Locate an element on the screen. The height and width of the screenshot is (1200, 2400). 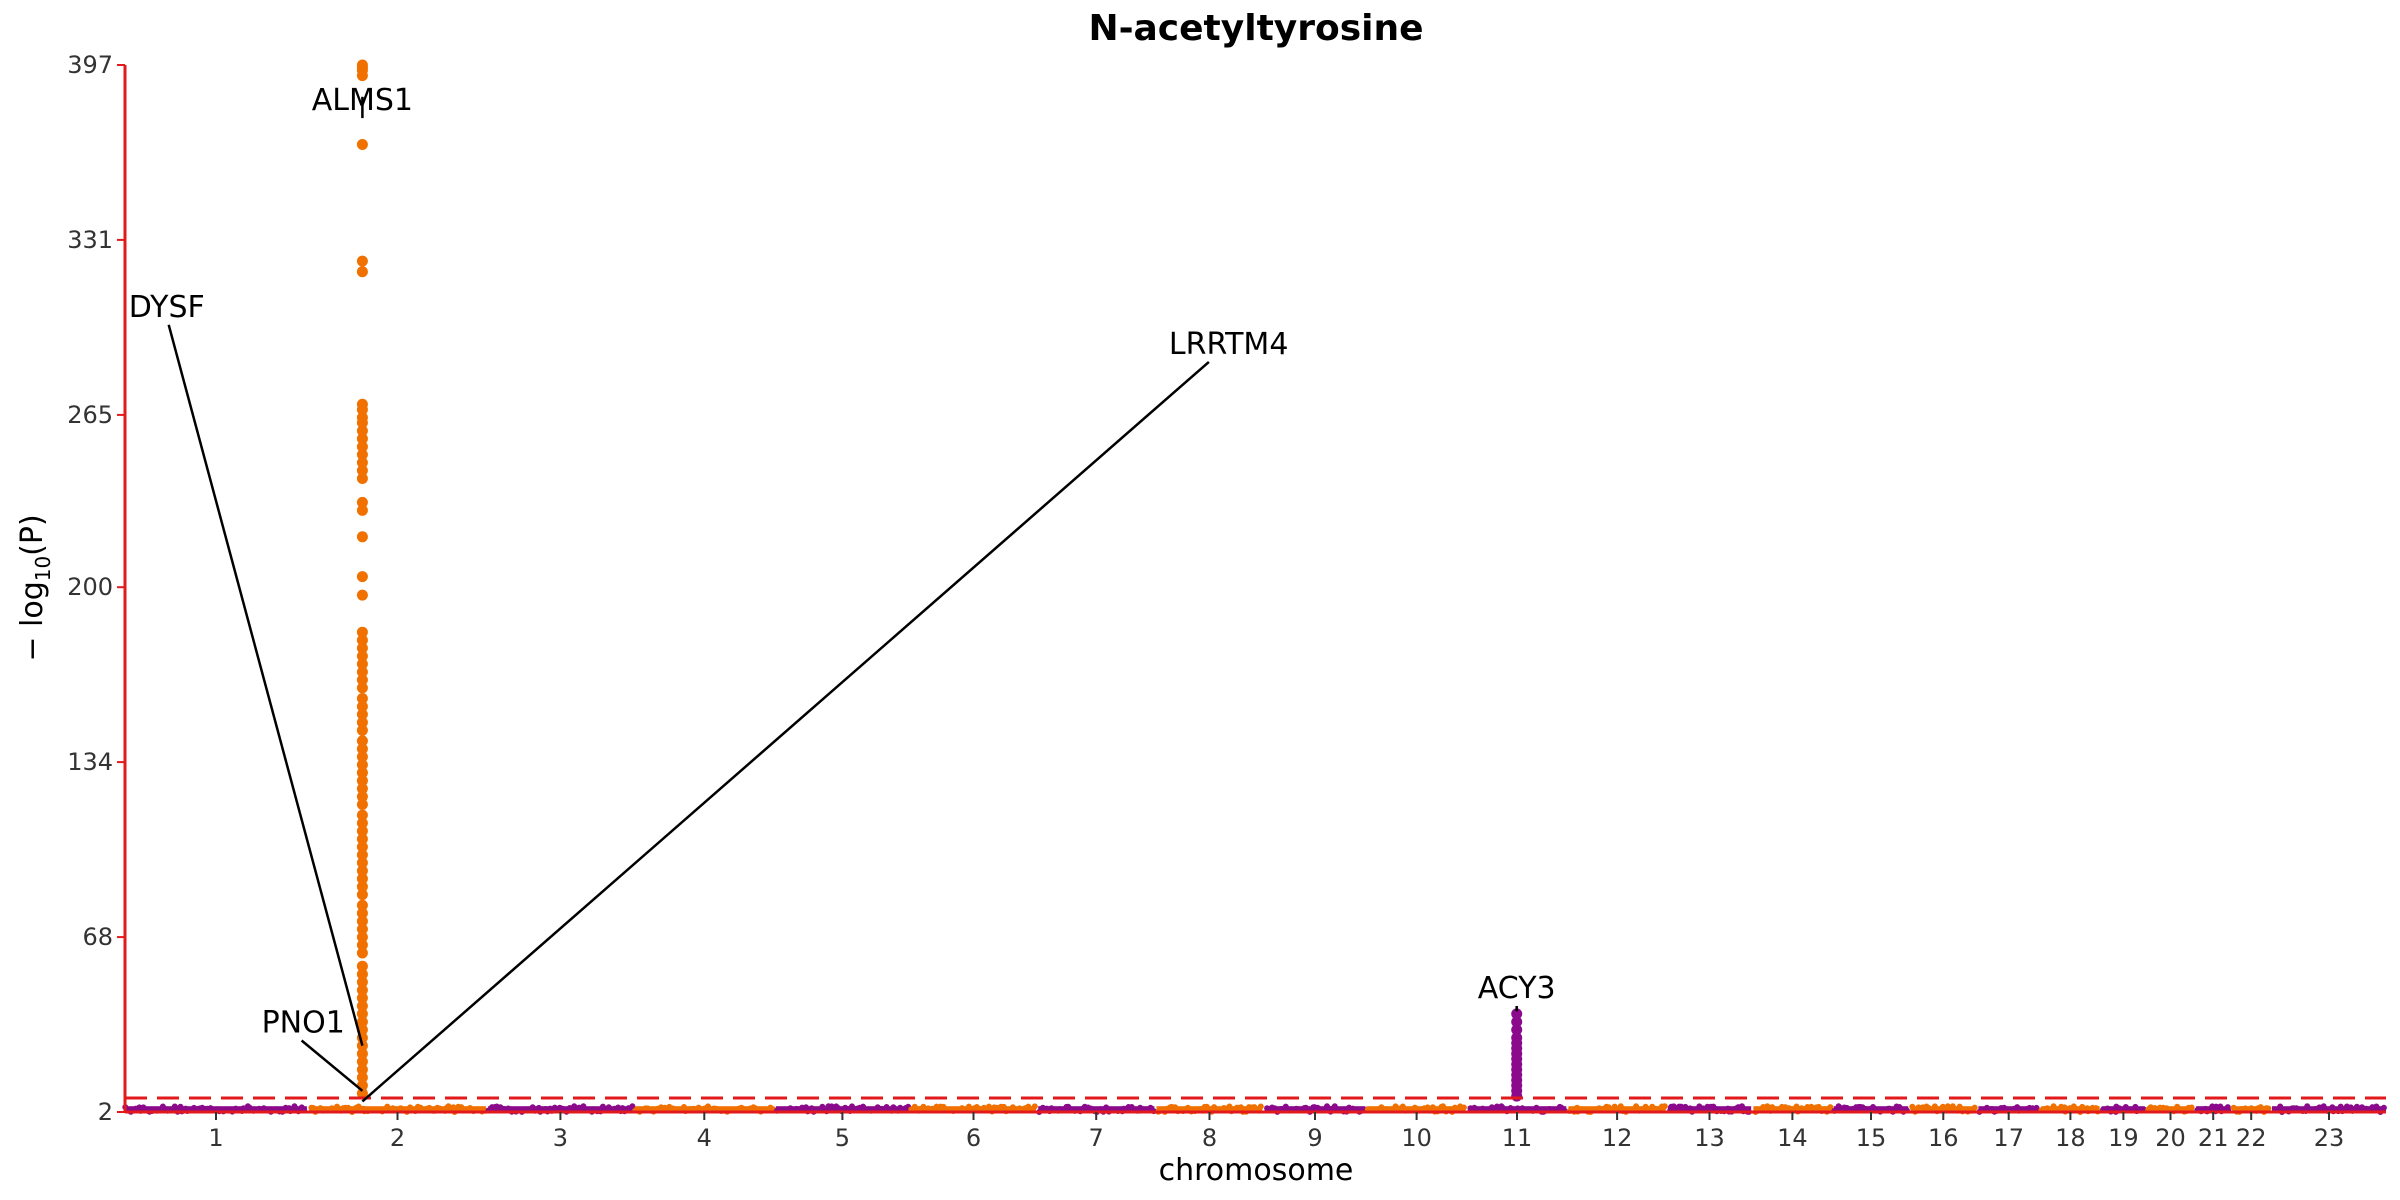
leader-line-pno1 is located at coordinates (332, 1065).